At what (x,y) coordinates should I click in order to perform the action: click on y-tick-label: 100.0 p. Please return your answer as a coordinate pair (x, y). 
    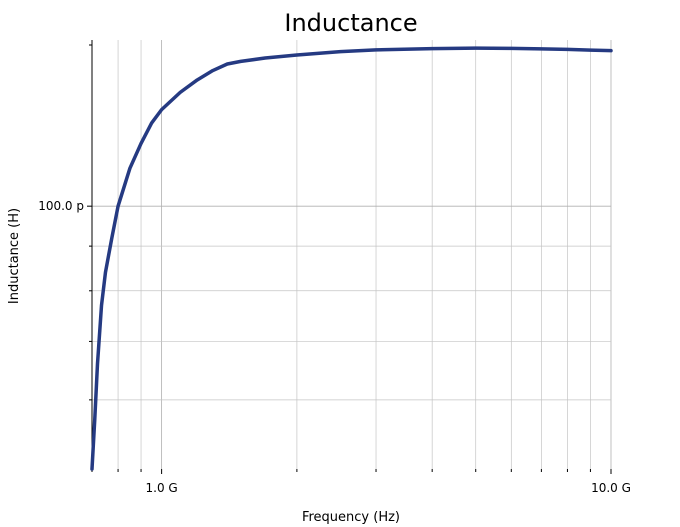
    Looking at the image, I should click on (61, 206).